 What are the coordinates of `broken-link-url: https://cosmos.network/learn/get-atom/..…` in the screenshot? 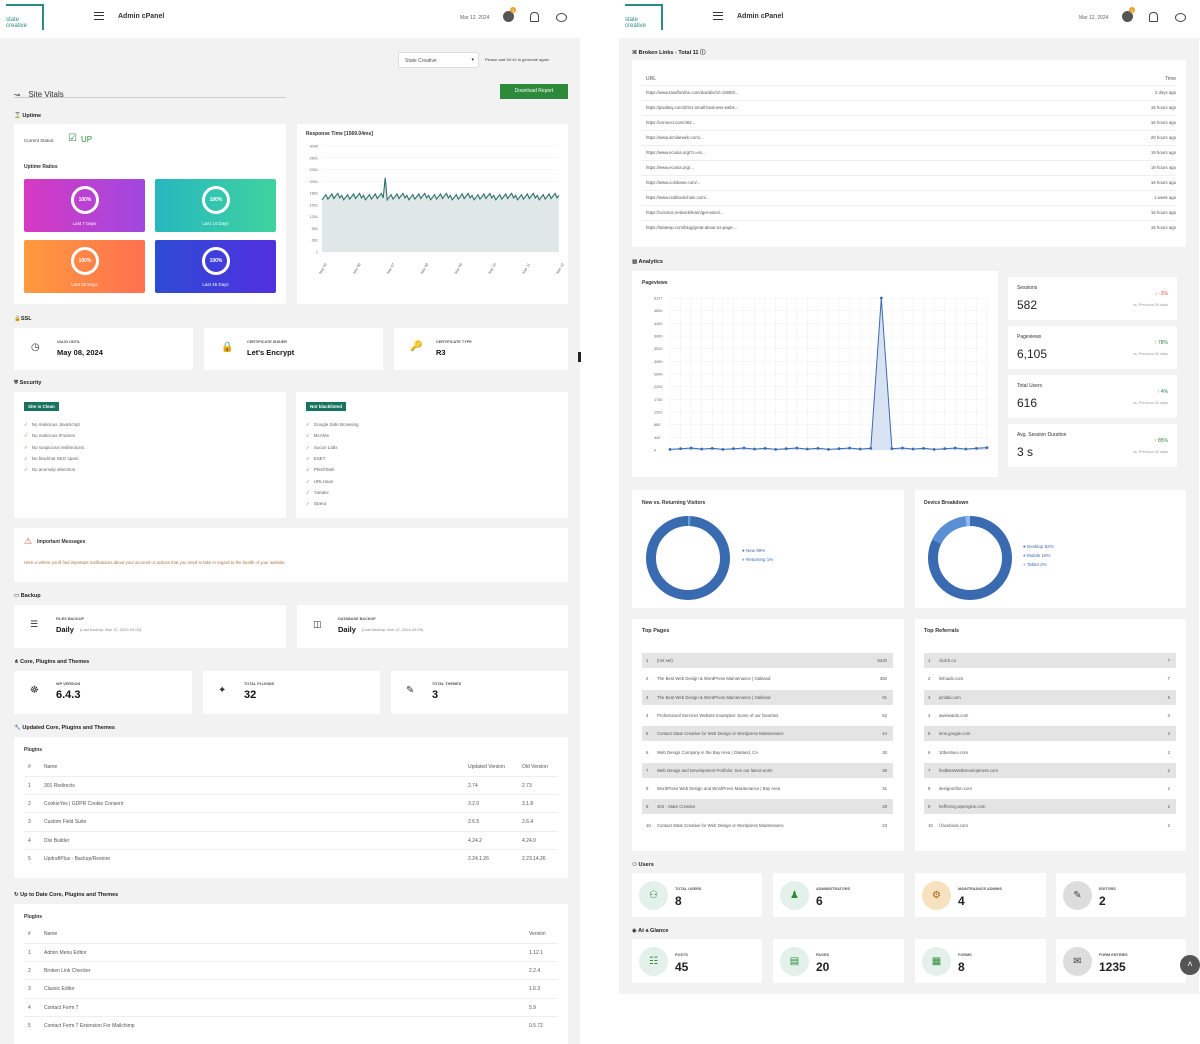 It's located at (685, 212).